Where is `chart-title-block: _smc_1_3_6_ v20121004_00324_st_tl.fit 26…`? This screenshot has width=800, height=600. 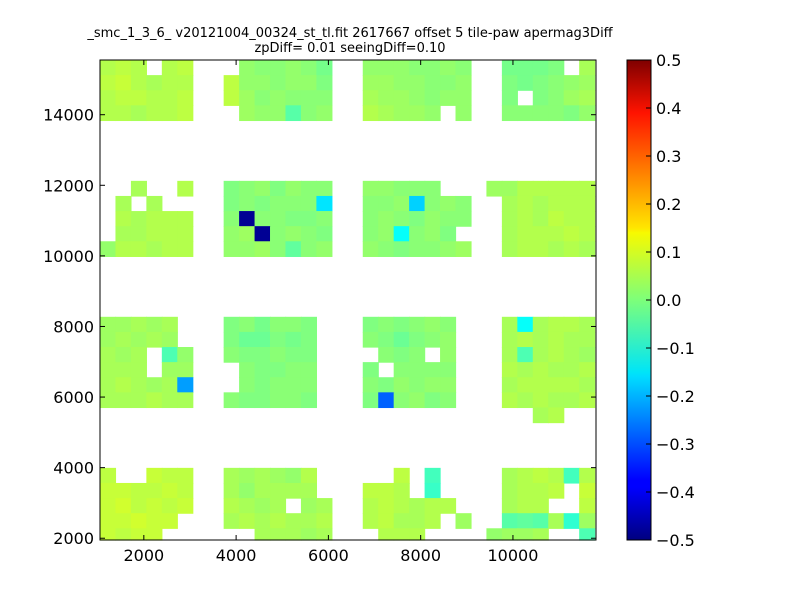
chart-title-block: _smc_1_3_6_ v20121004_00324_st_tl.fit 26… is located at coordinates (350, 41).